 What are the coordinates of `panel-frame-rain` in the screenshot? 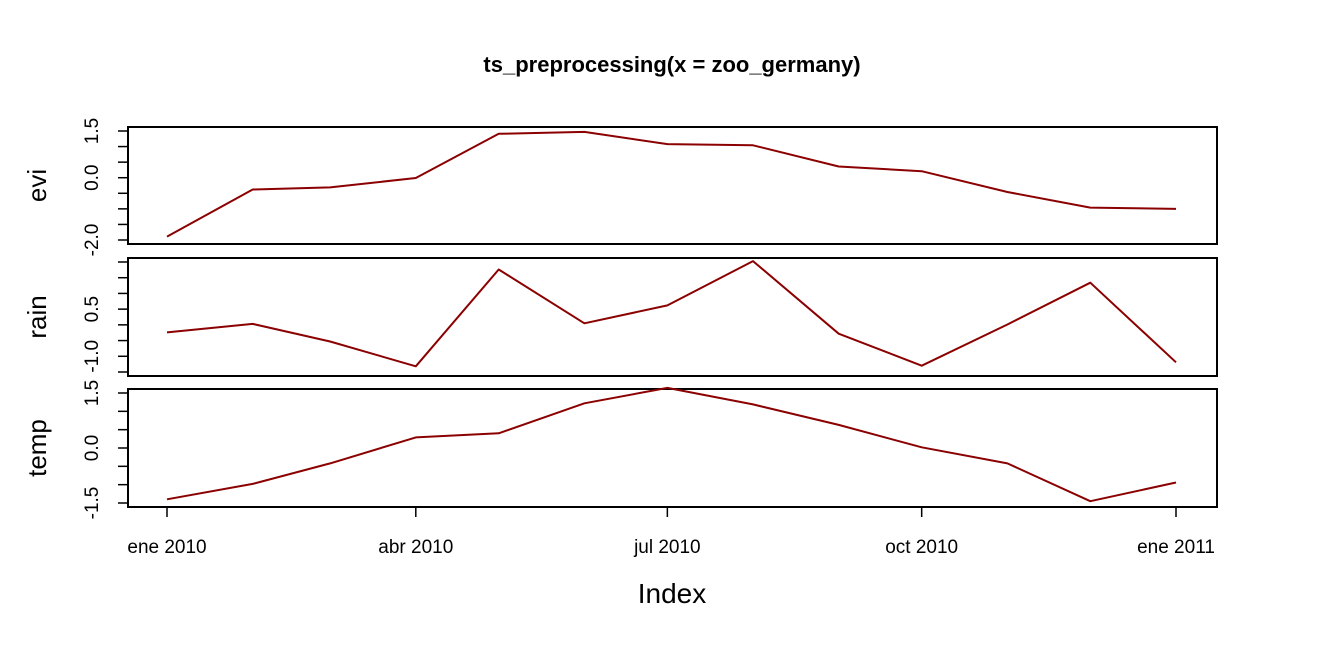 It's located at (672, 317).